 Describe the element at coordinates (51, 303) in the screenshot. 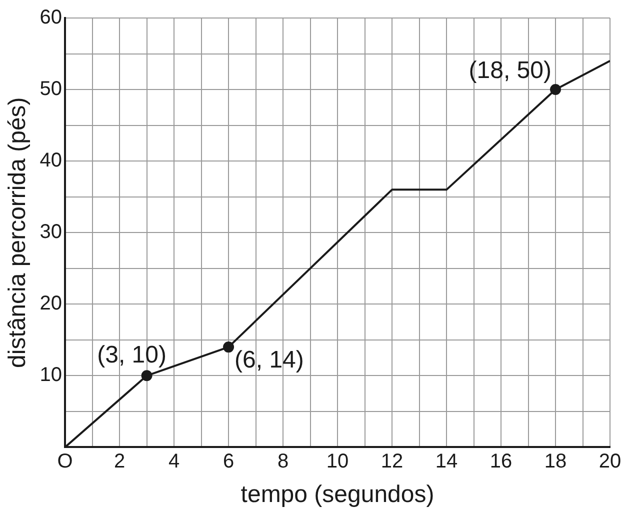

I see `y-tick-label: 20` at that location.